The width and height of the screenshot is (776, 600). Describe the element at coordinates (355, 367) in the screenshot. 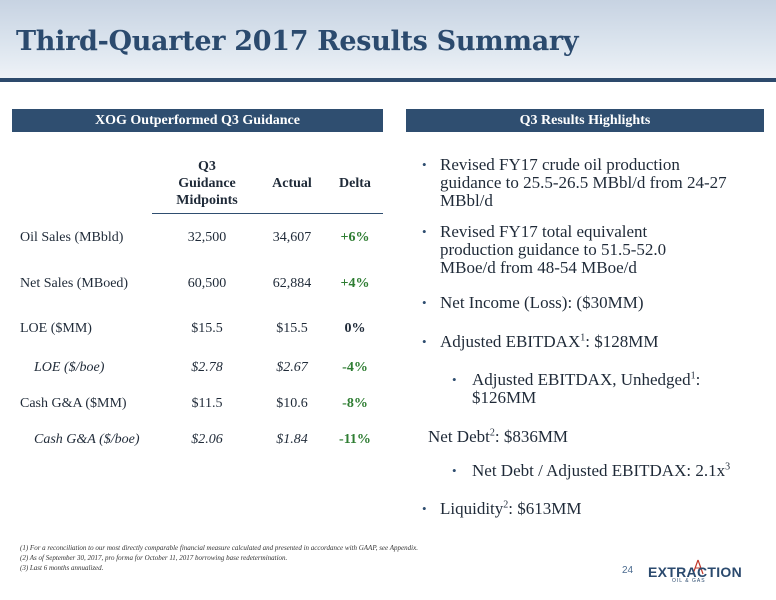

I see `delta-value: -4%` at that location.